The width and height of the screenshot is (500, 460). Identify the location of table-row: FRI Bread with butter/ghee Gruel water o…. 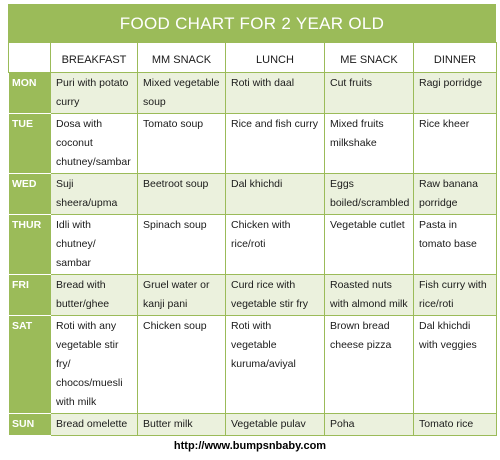
(252, 295).